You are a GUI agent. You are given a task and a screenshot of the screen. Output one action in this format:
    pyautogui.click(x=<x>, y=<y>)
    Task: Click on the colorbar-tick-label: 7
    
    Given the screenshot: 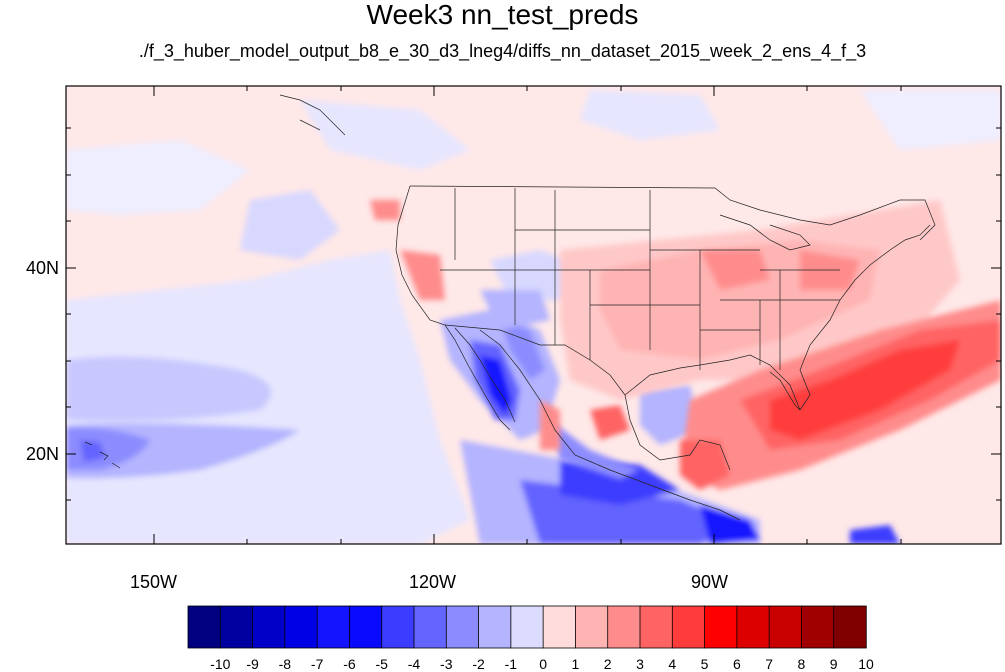 What is the action you would take?
    pyautogui.click(x=769, y=664)
    